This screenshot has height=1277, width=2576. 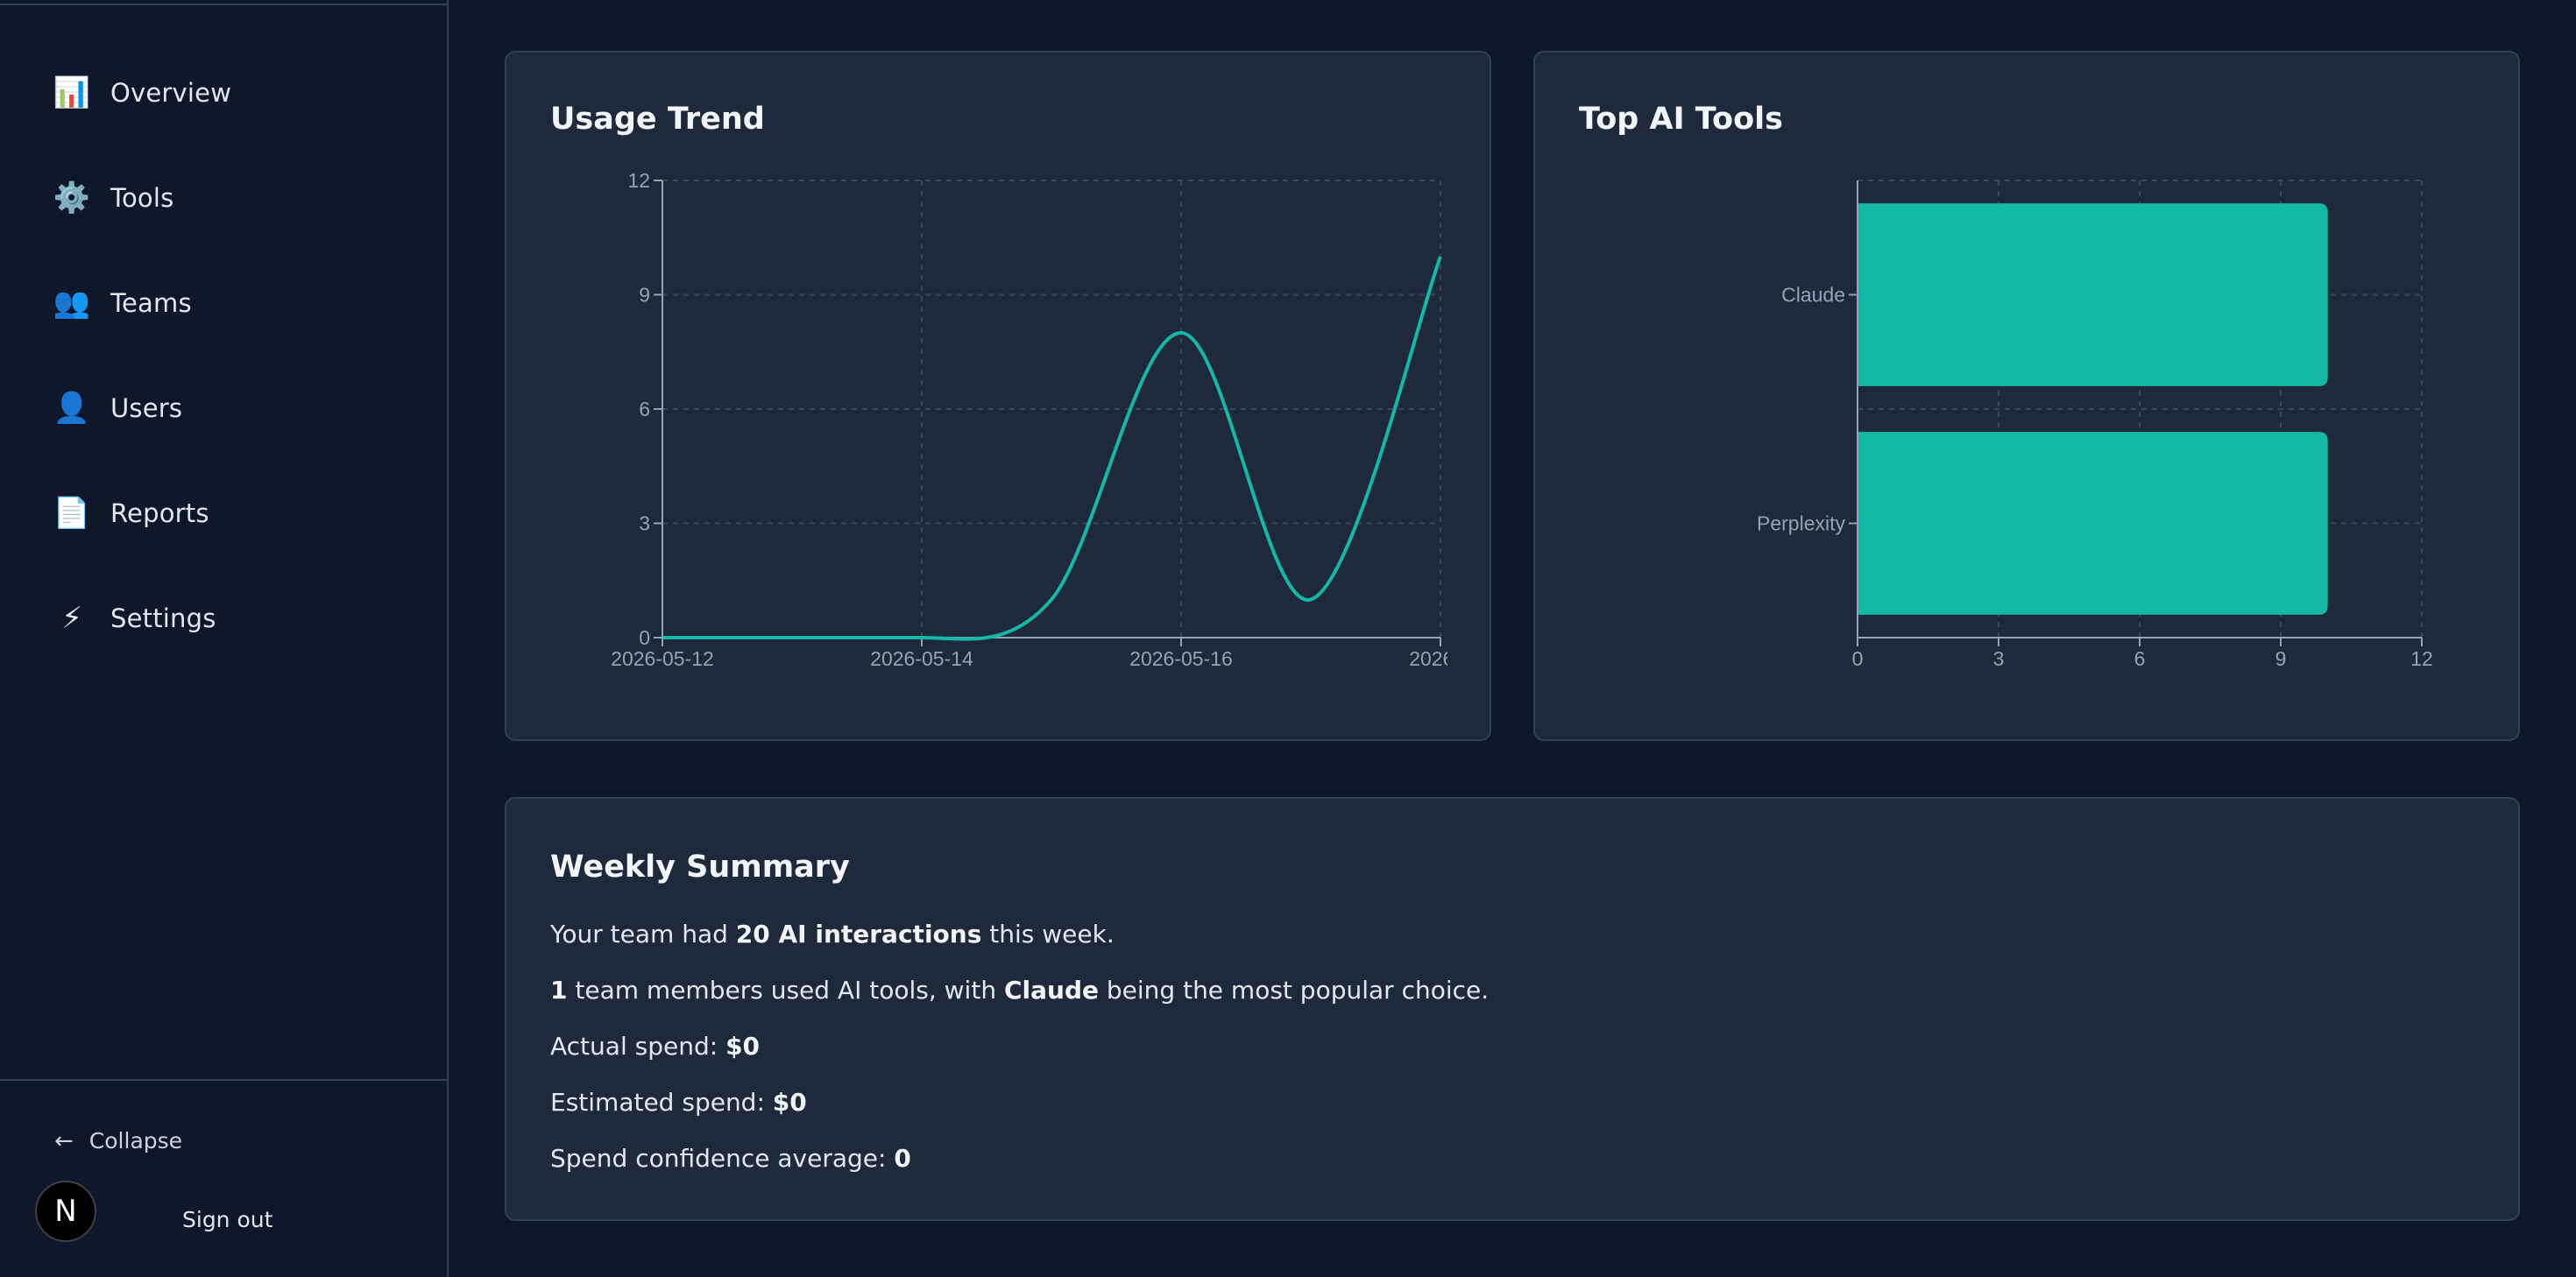 What do you see at coordinates (72, 93) in the screenshot?
I see `bar-chart-icon: 📊` at bounding box center [72, 93].